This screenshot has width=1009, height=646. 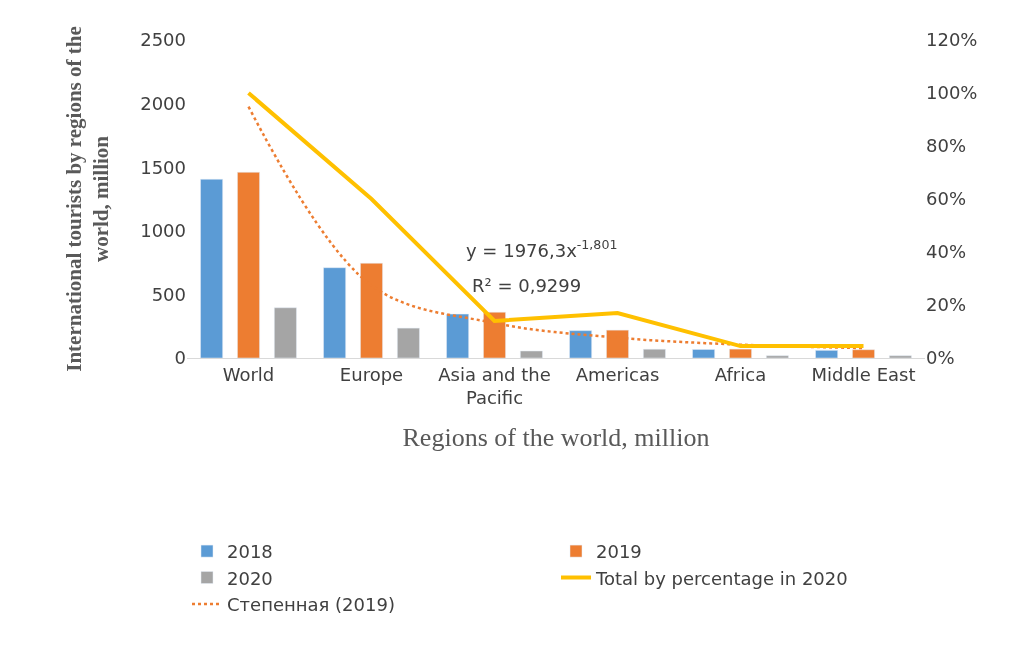 What do you see at coordinates (617, 374) in the screenshot?
I see `x-tick-label: Americas` at bounding box center [617, 374].